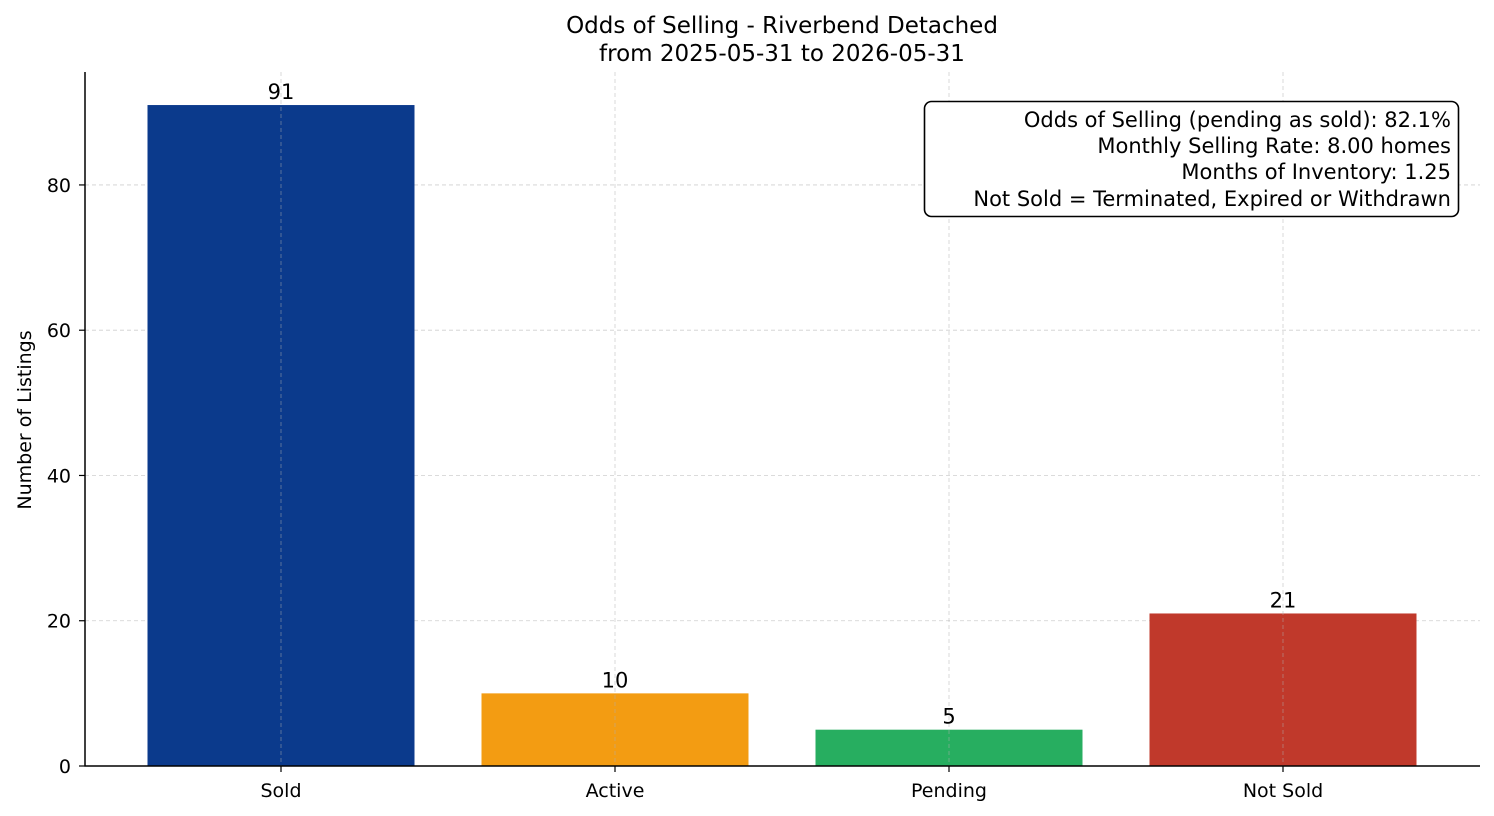 This screenshot has width=1494, height=816. I want to click on chart-subtitle: from 2025-05-31 to 2026-05-31, so click(782, 54).